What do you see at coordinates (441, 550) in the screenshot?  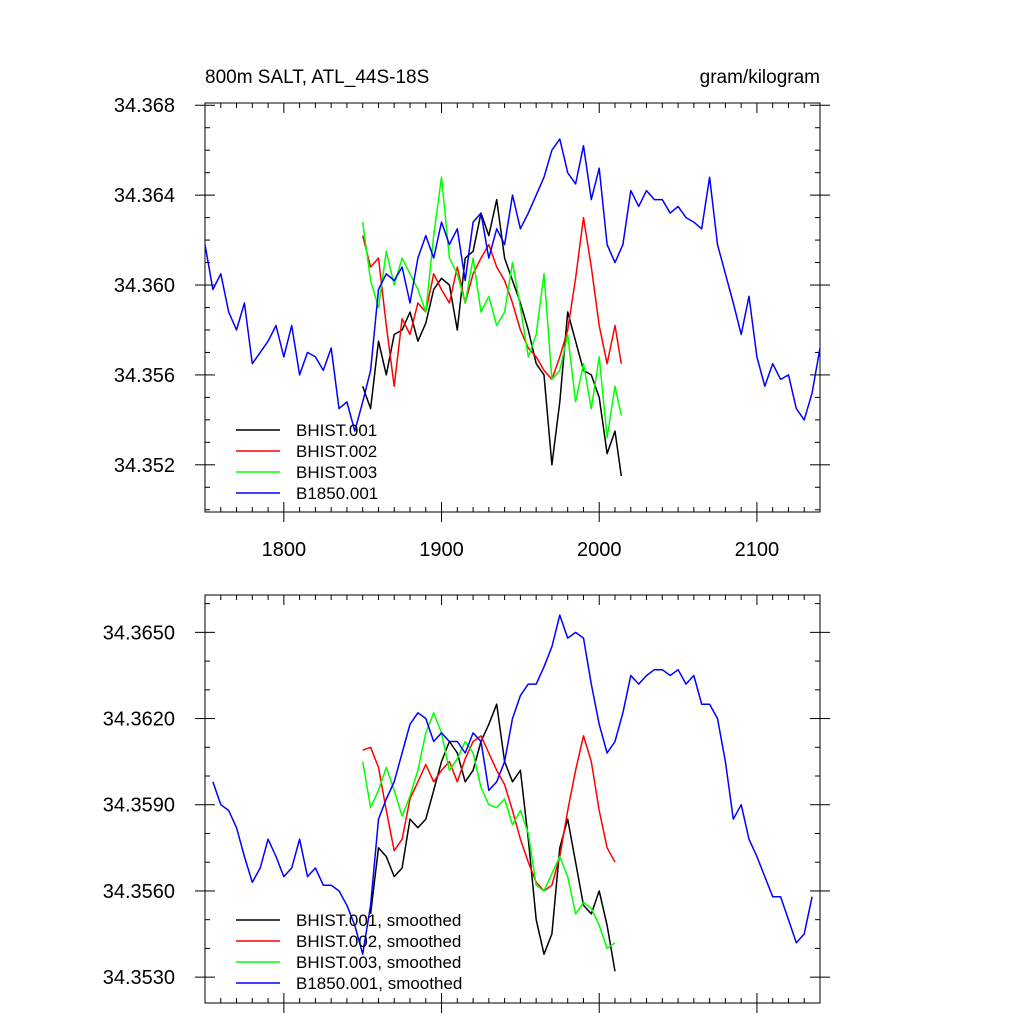 I see `x-tick-label: 1900` at bounding box center [441, 550].